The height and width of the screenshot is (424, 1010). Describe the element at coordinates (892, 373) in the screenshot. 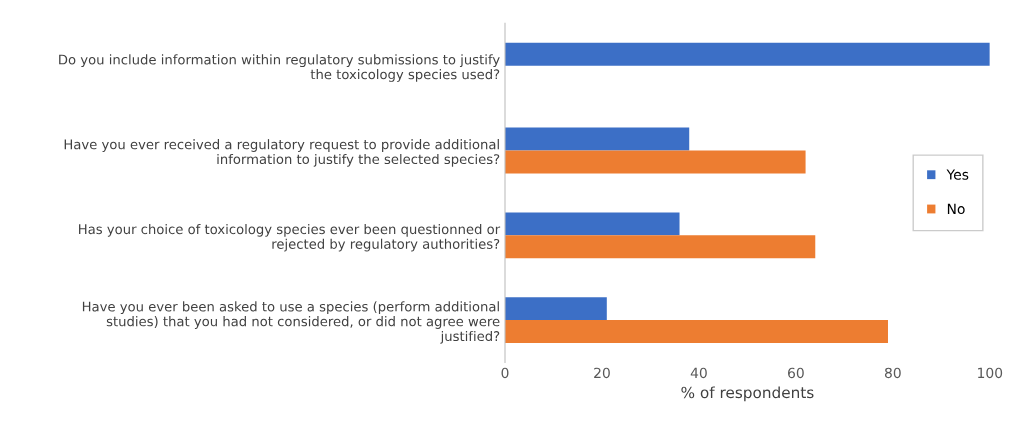

I see `x-tick-label: 80` at that location.